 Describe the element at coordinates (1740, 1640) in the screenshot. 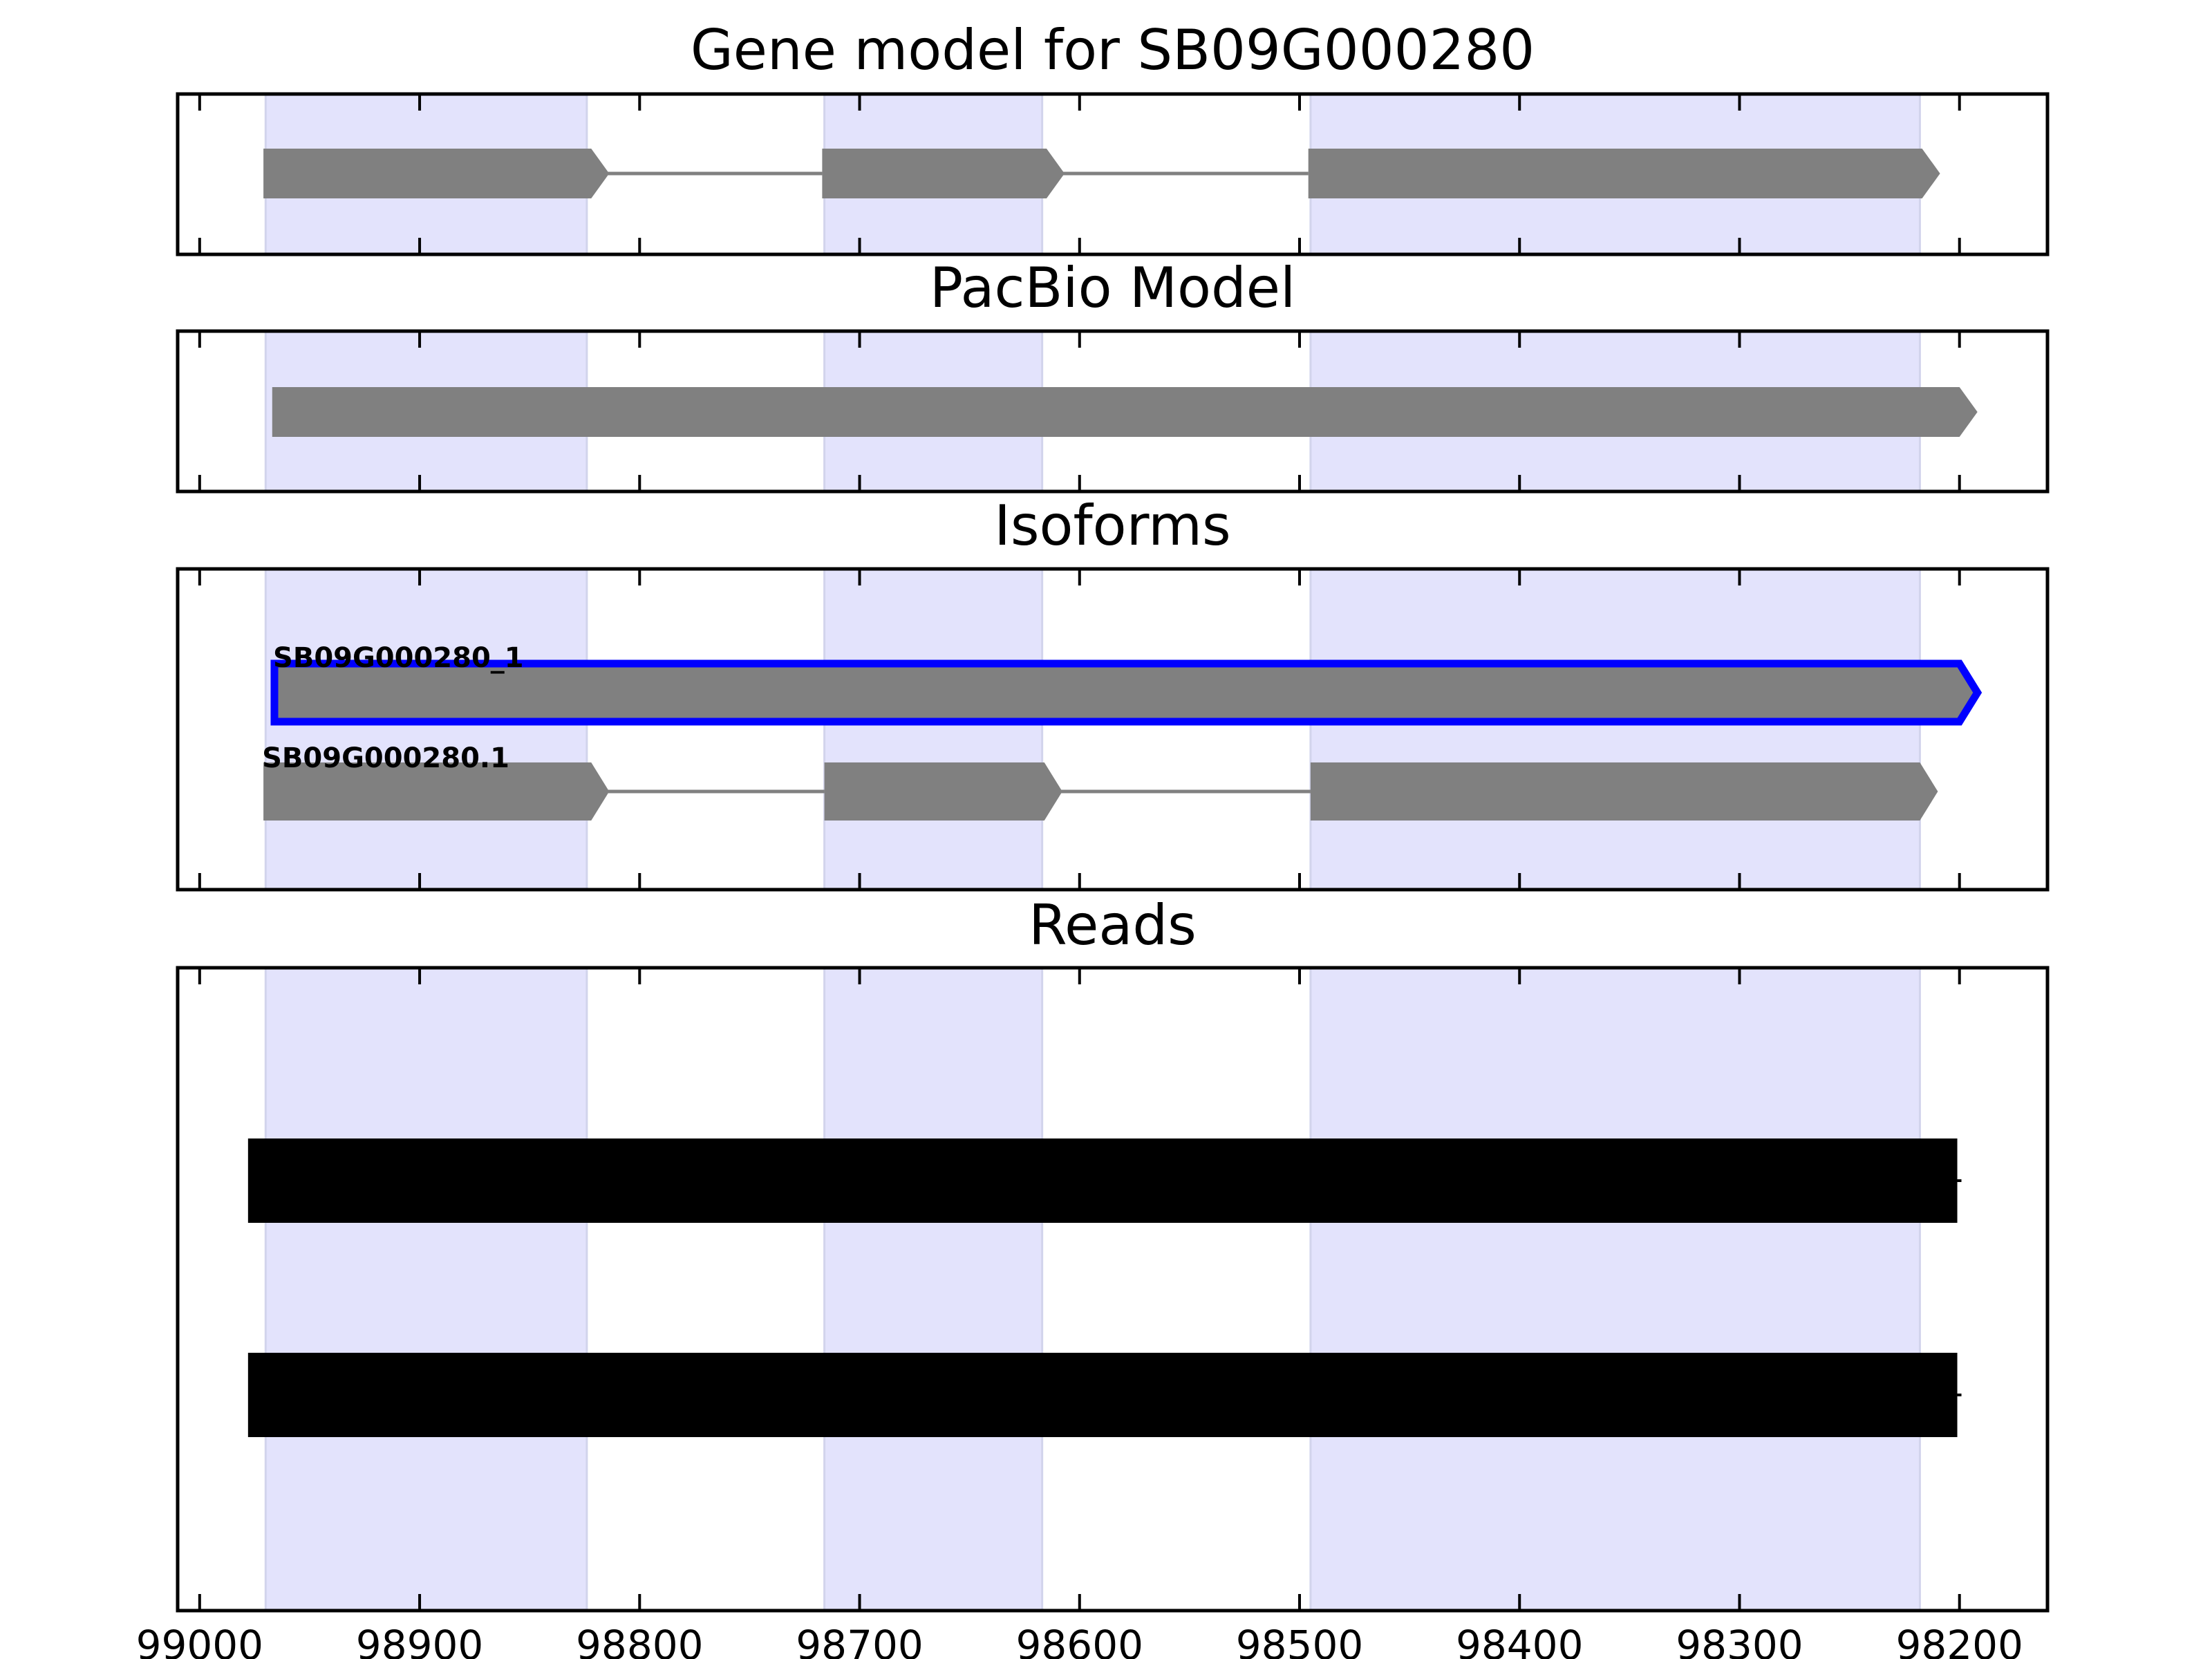

I see `x-tick-label: 98300` at that location.